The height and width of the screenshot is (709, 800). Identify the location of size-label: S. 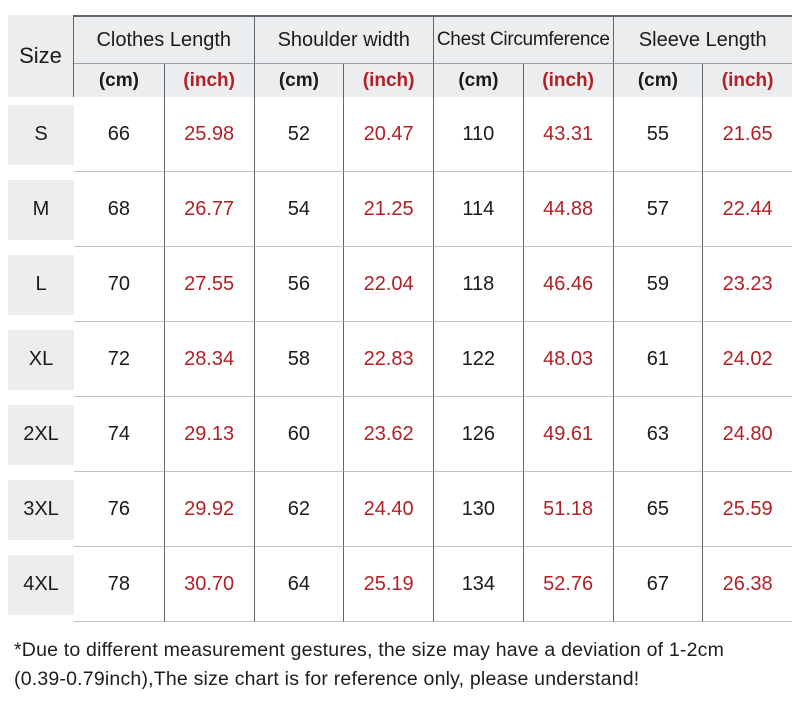
(41, 134).